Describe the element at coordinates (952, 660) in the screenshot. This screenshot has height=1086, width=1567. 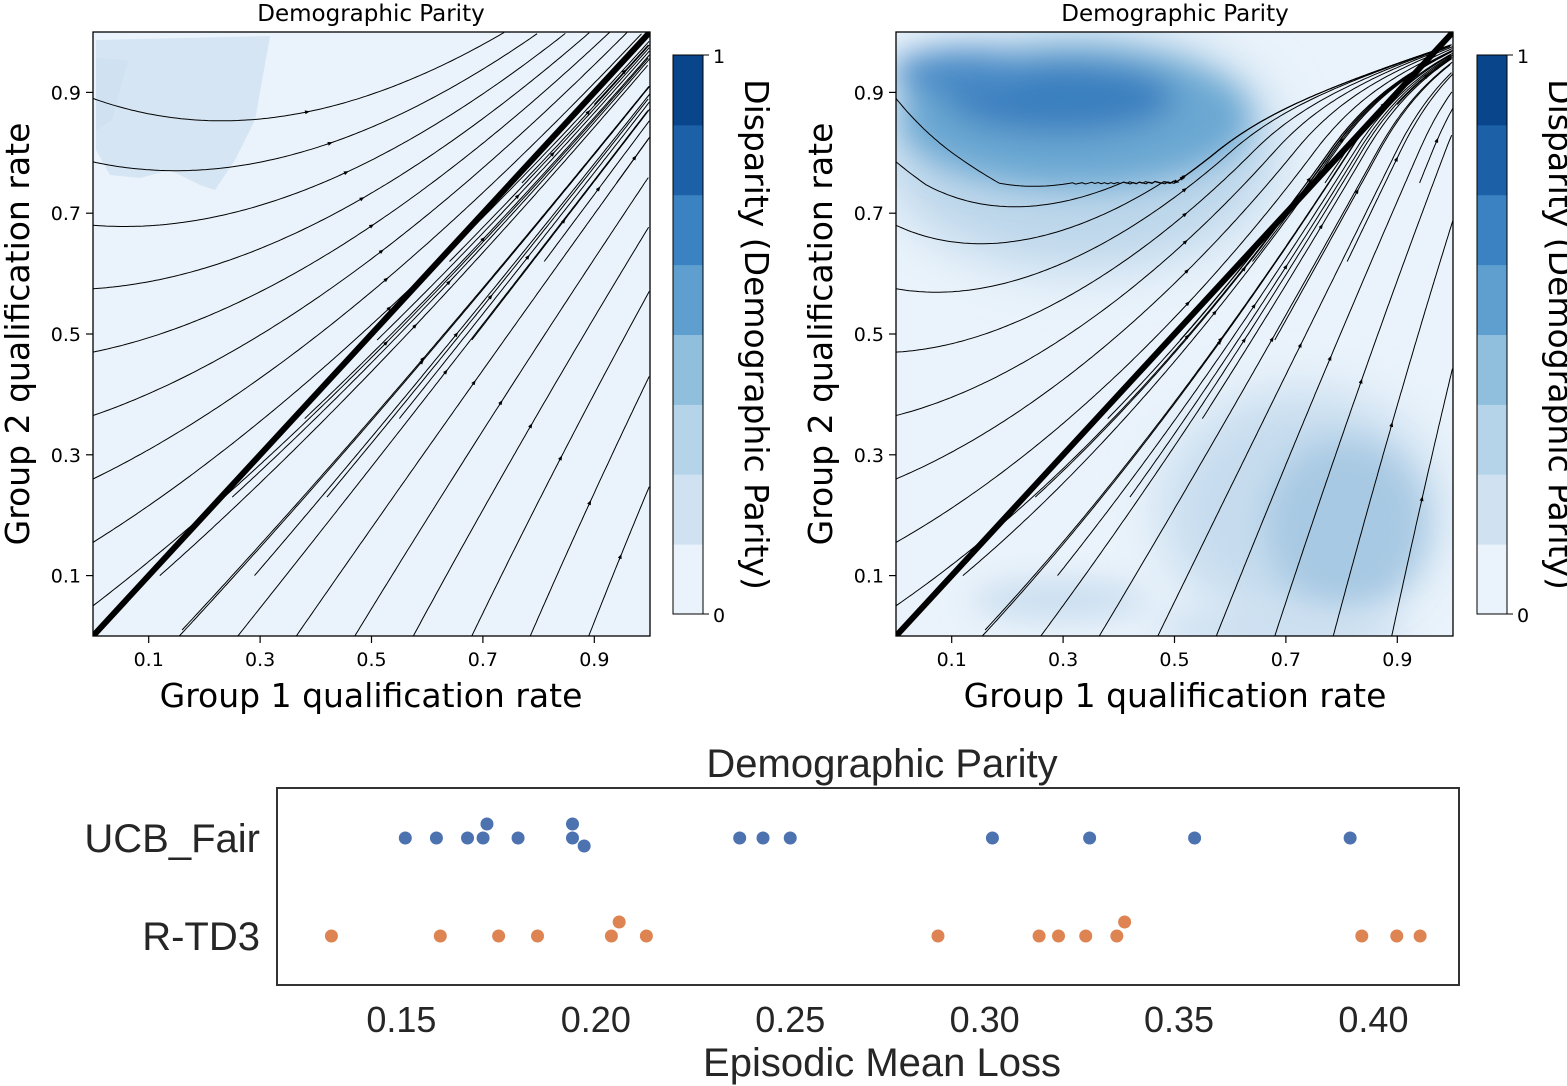
I see `x-tick-label: 0.1` at that location.